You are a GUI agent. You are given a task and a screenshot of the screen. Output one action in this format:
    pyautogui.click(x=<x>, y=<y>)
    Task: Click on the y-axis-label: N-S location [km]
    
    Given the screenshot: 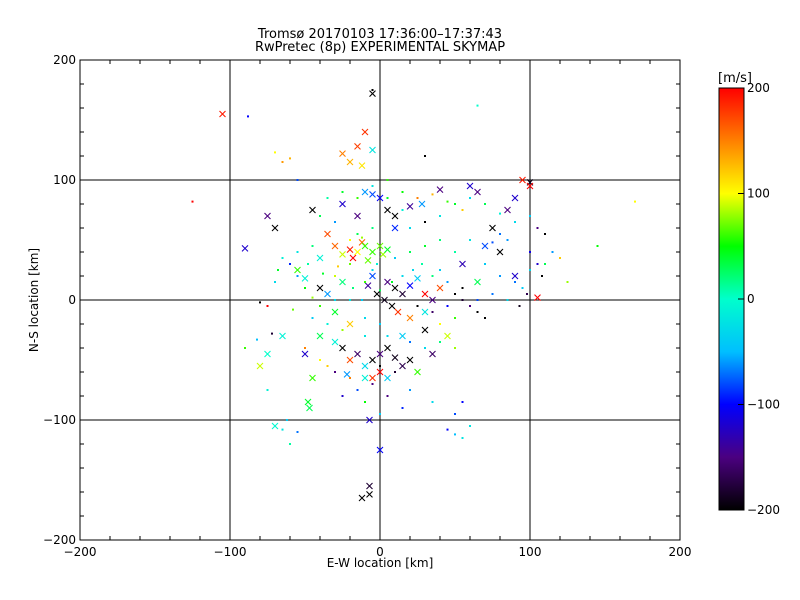 What is the action you would take?
    pyautogui.click(x=34, y=300)
    